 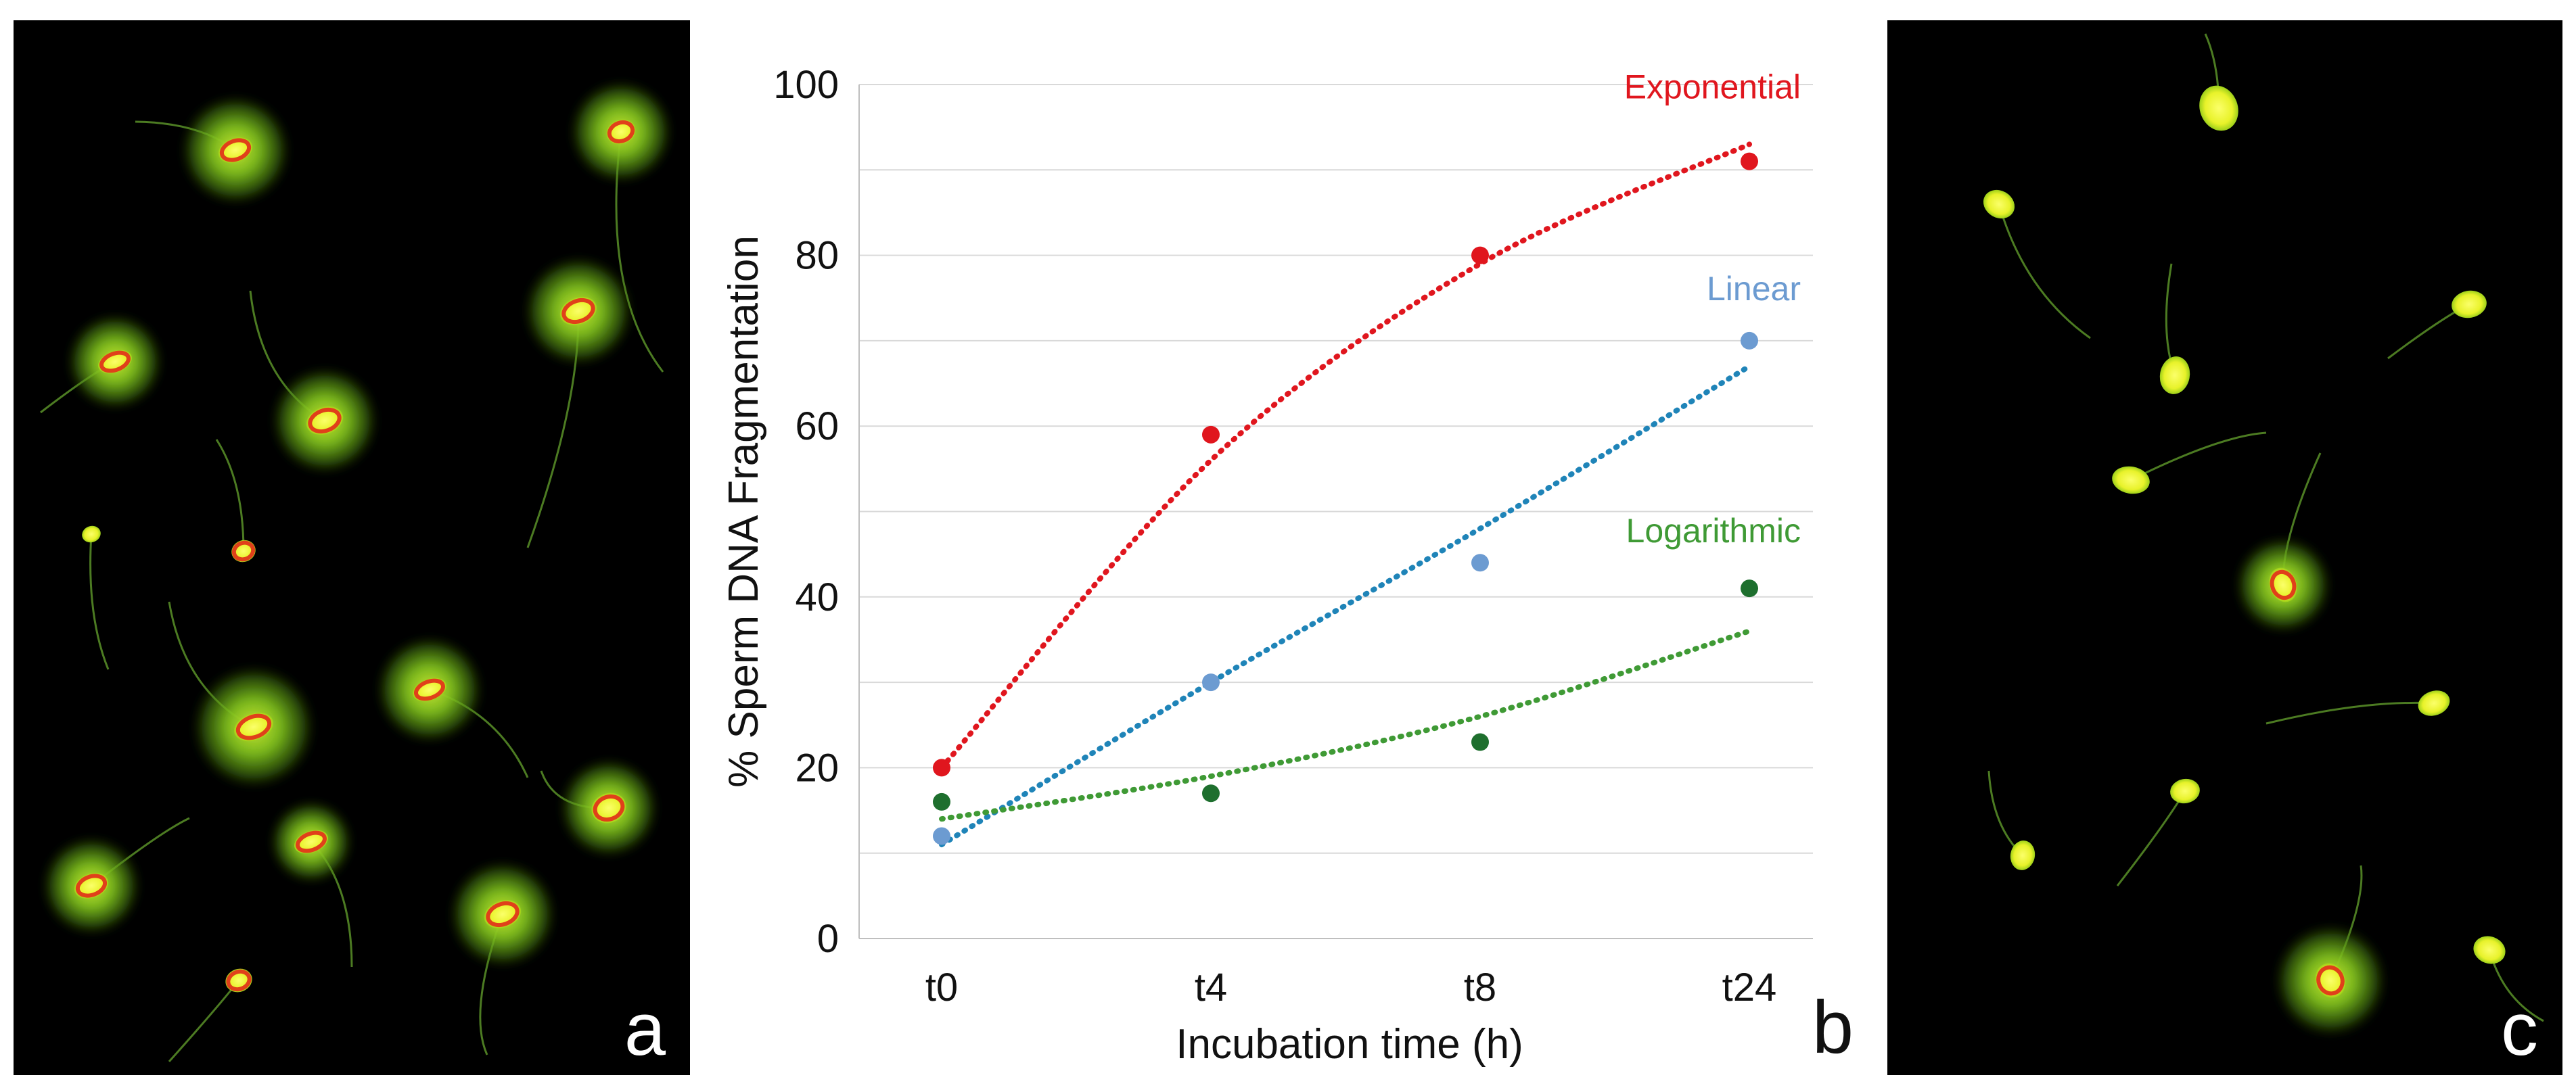 What do you see at coordinates (1712, 86) in the screenshot?
I see `series-label-exponential: Exponential` at bounding box center [1712, 86].